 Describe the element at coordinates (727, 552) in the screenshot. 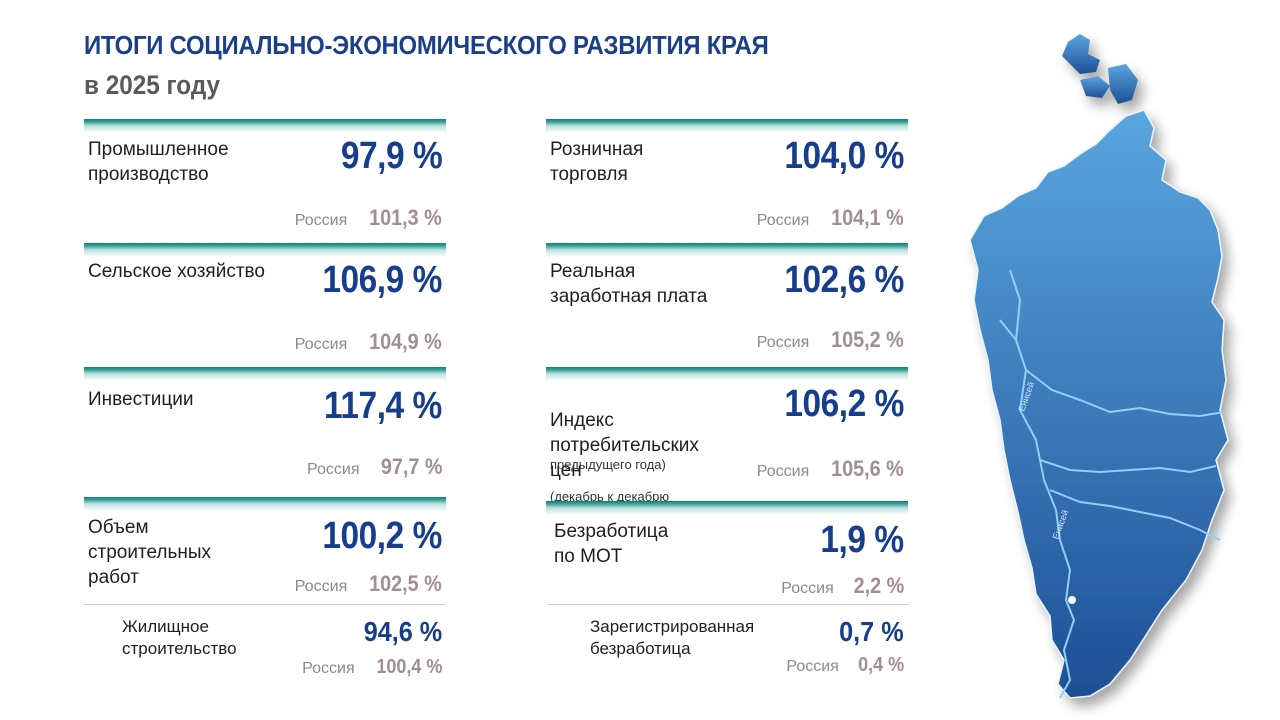

I see `indicator-unemployment-ilo: Безработица по МОТ 1,9 % Россия 2,2 %` at that location.